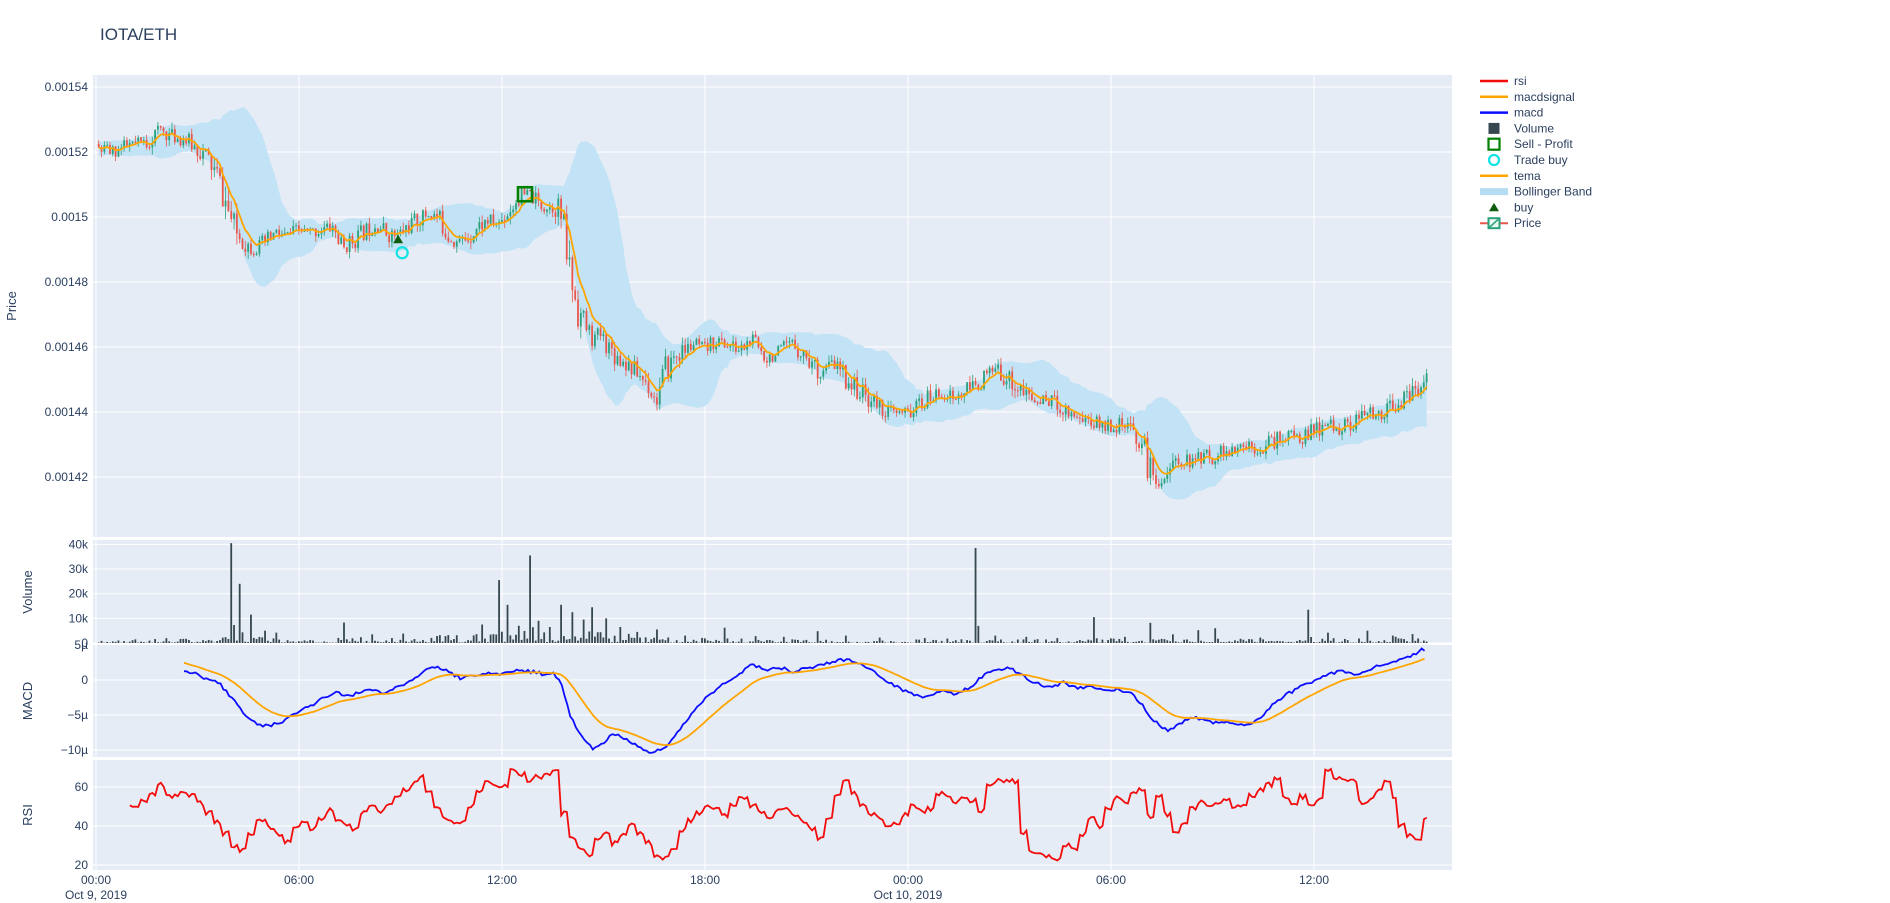  I want to click on rsi-line, so click(778, 814).